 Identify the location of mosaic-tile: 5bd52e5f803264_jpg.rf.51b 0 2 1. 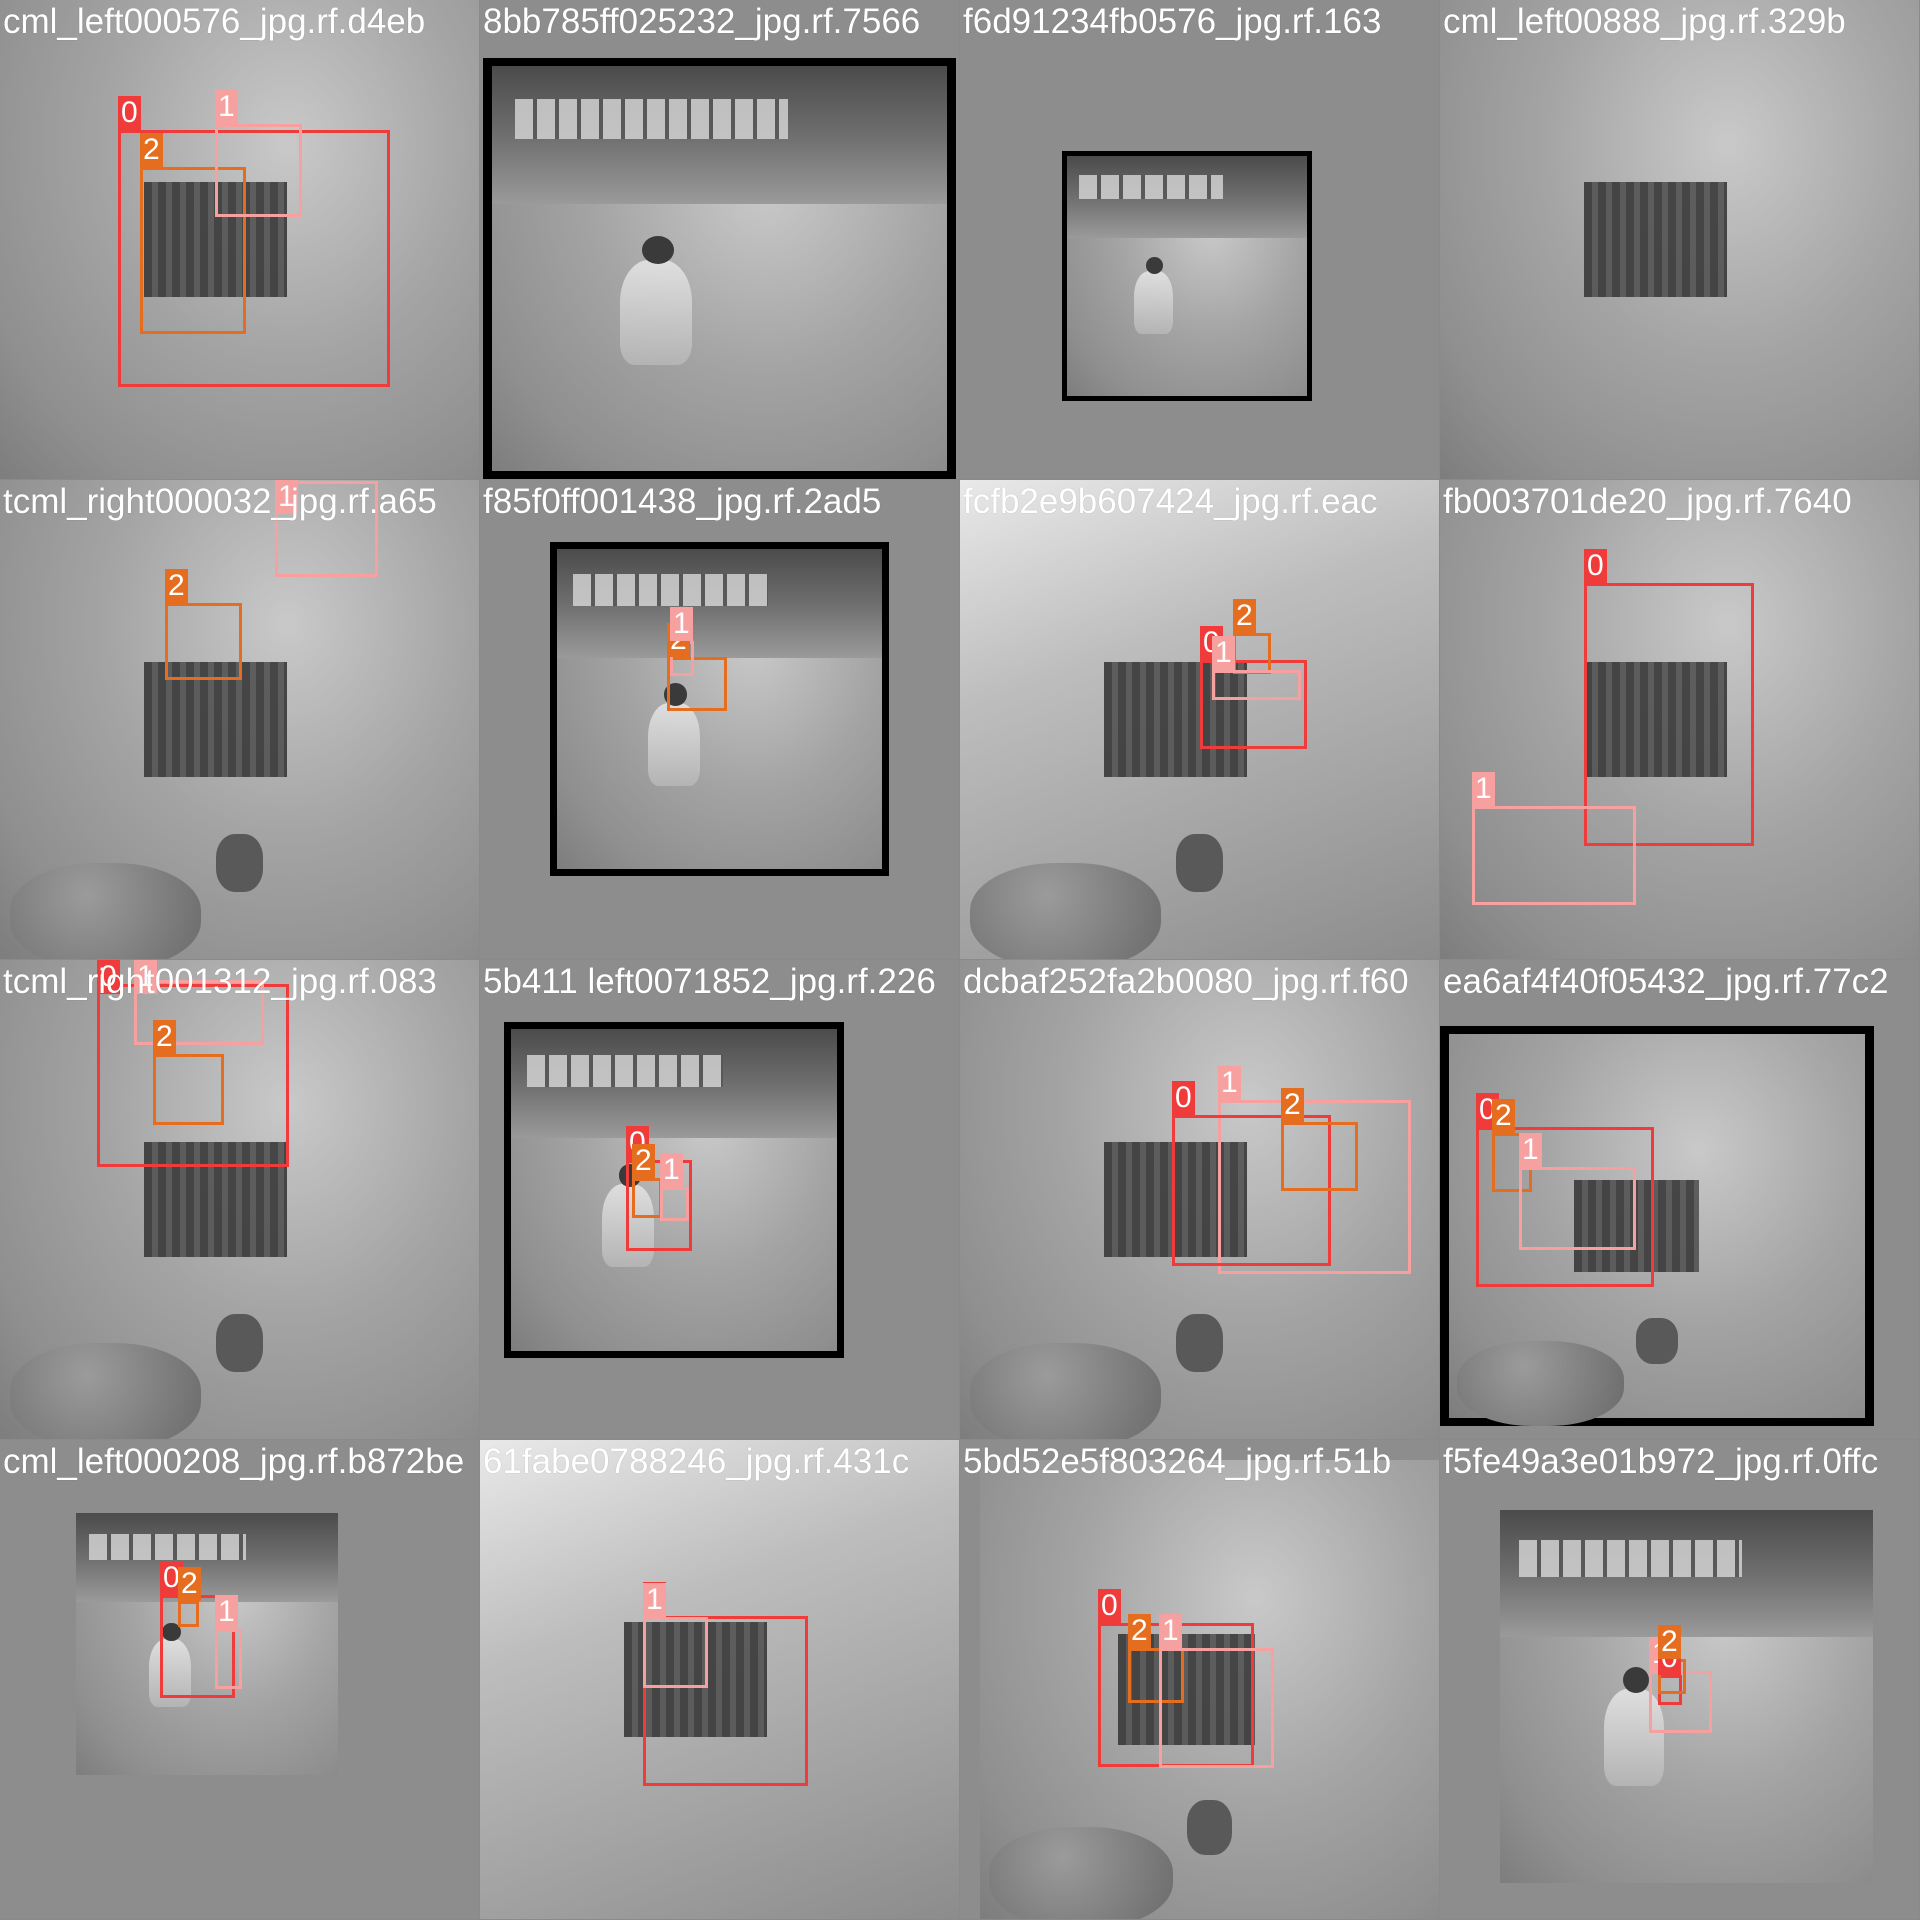
(1199, 1679).